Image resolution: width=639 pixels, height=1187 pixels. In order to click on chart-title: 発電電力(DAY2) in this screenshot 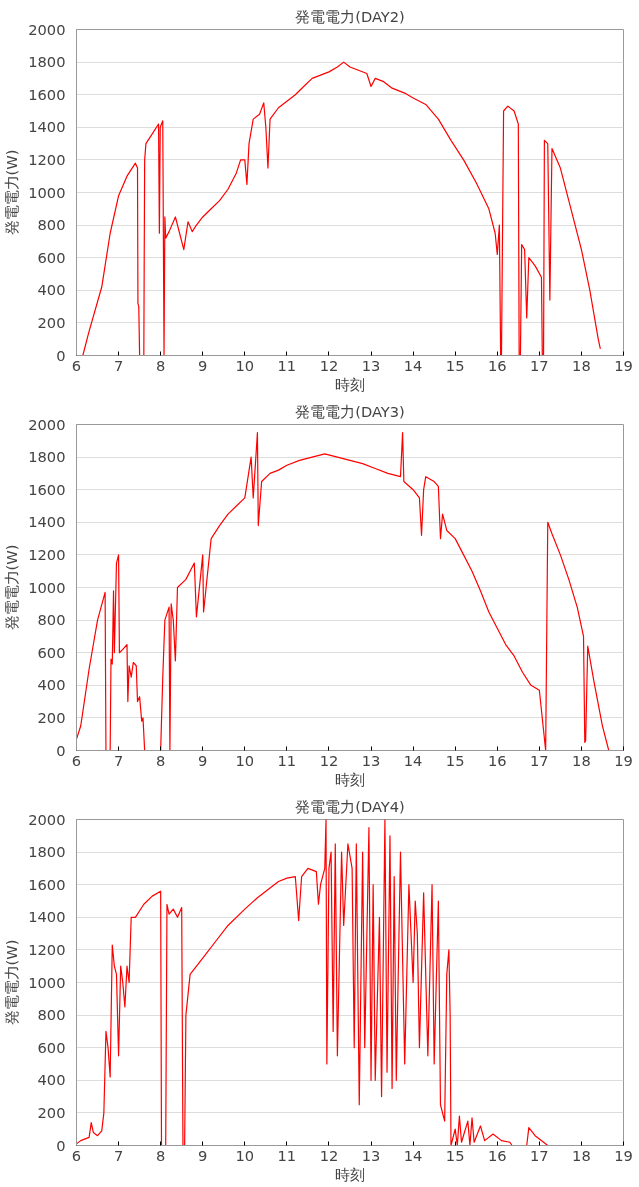, I will do `click(350, 16)`.